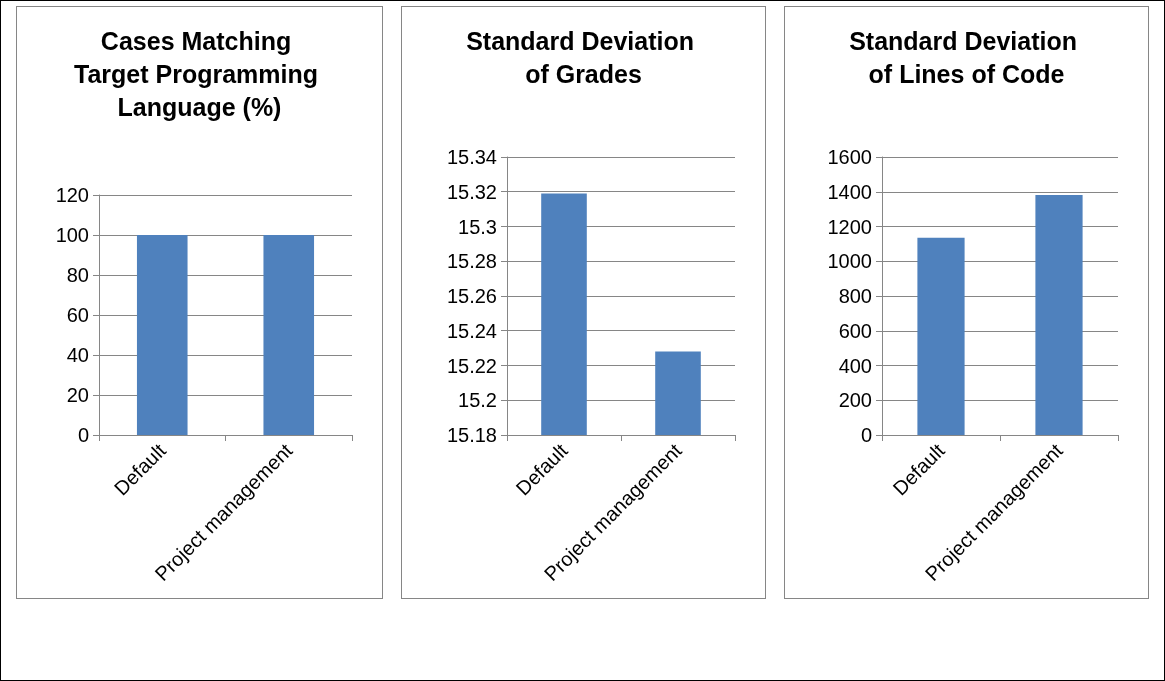 Image resolution: width=1165 pixels, height=681 pixels. What do you see at coordinates (77, 395) in the screenshot?
I see `y-tick-label: 20` at bounding box center [77, 395].